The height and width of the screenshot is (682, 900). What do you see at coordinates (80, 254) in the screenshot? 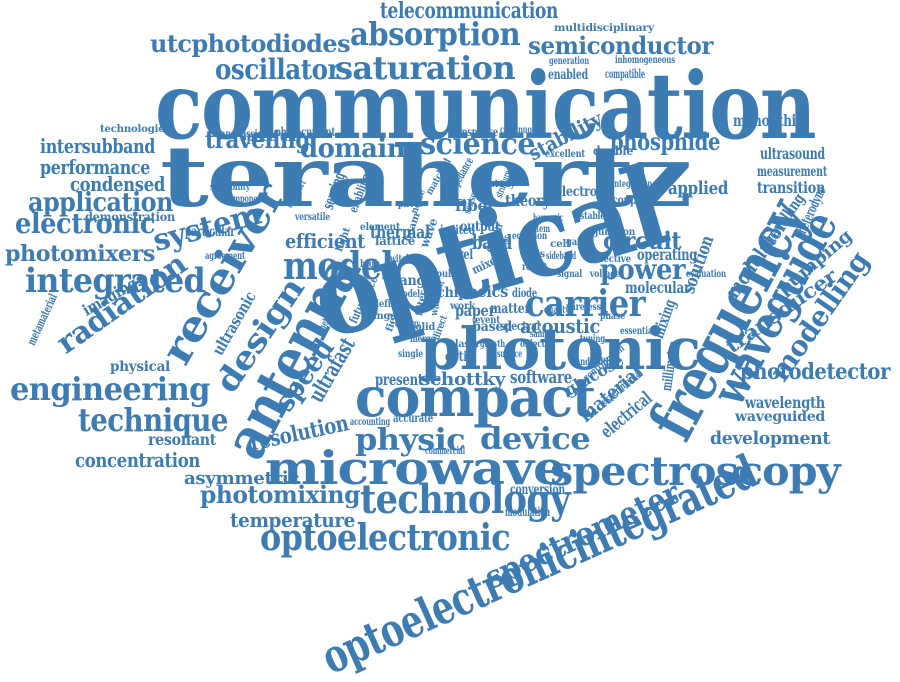
I see `cloud-word: photomixers` at bounding box center [80, 254].